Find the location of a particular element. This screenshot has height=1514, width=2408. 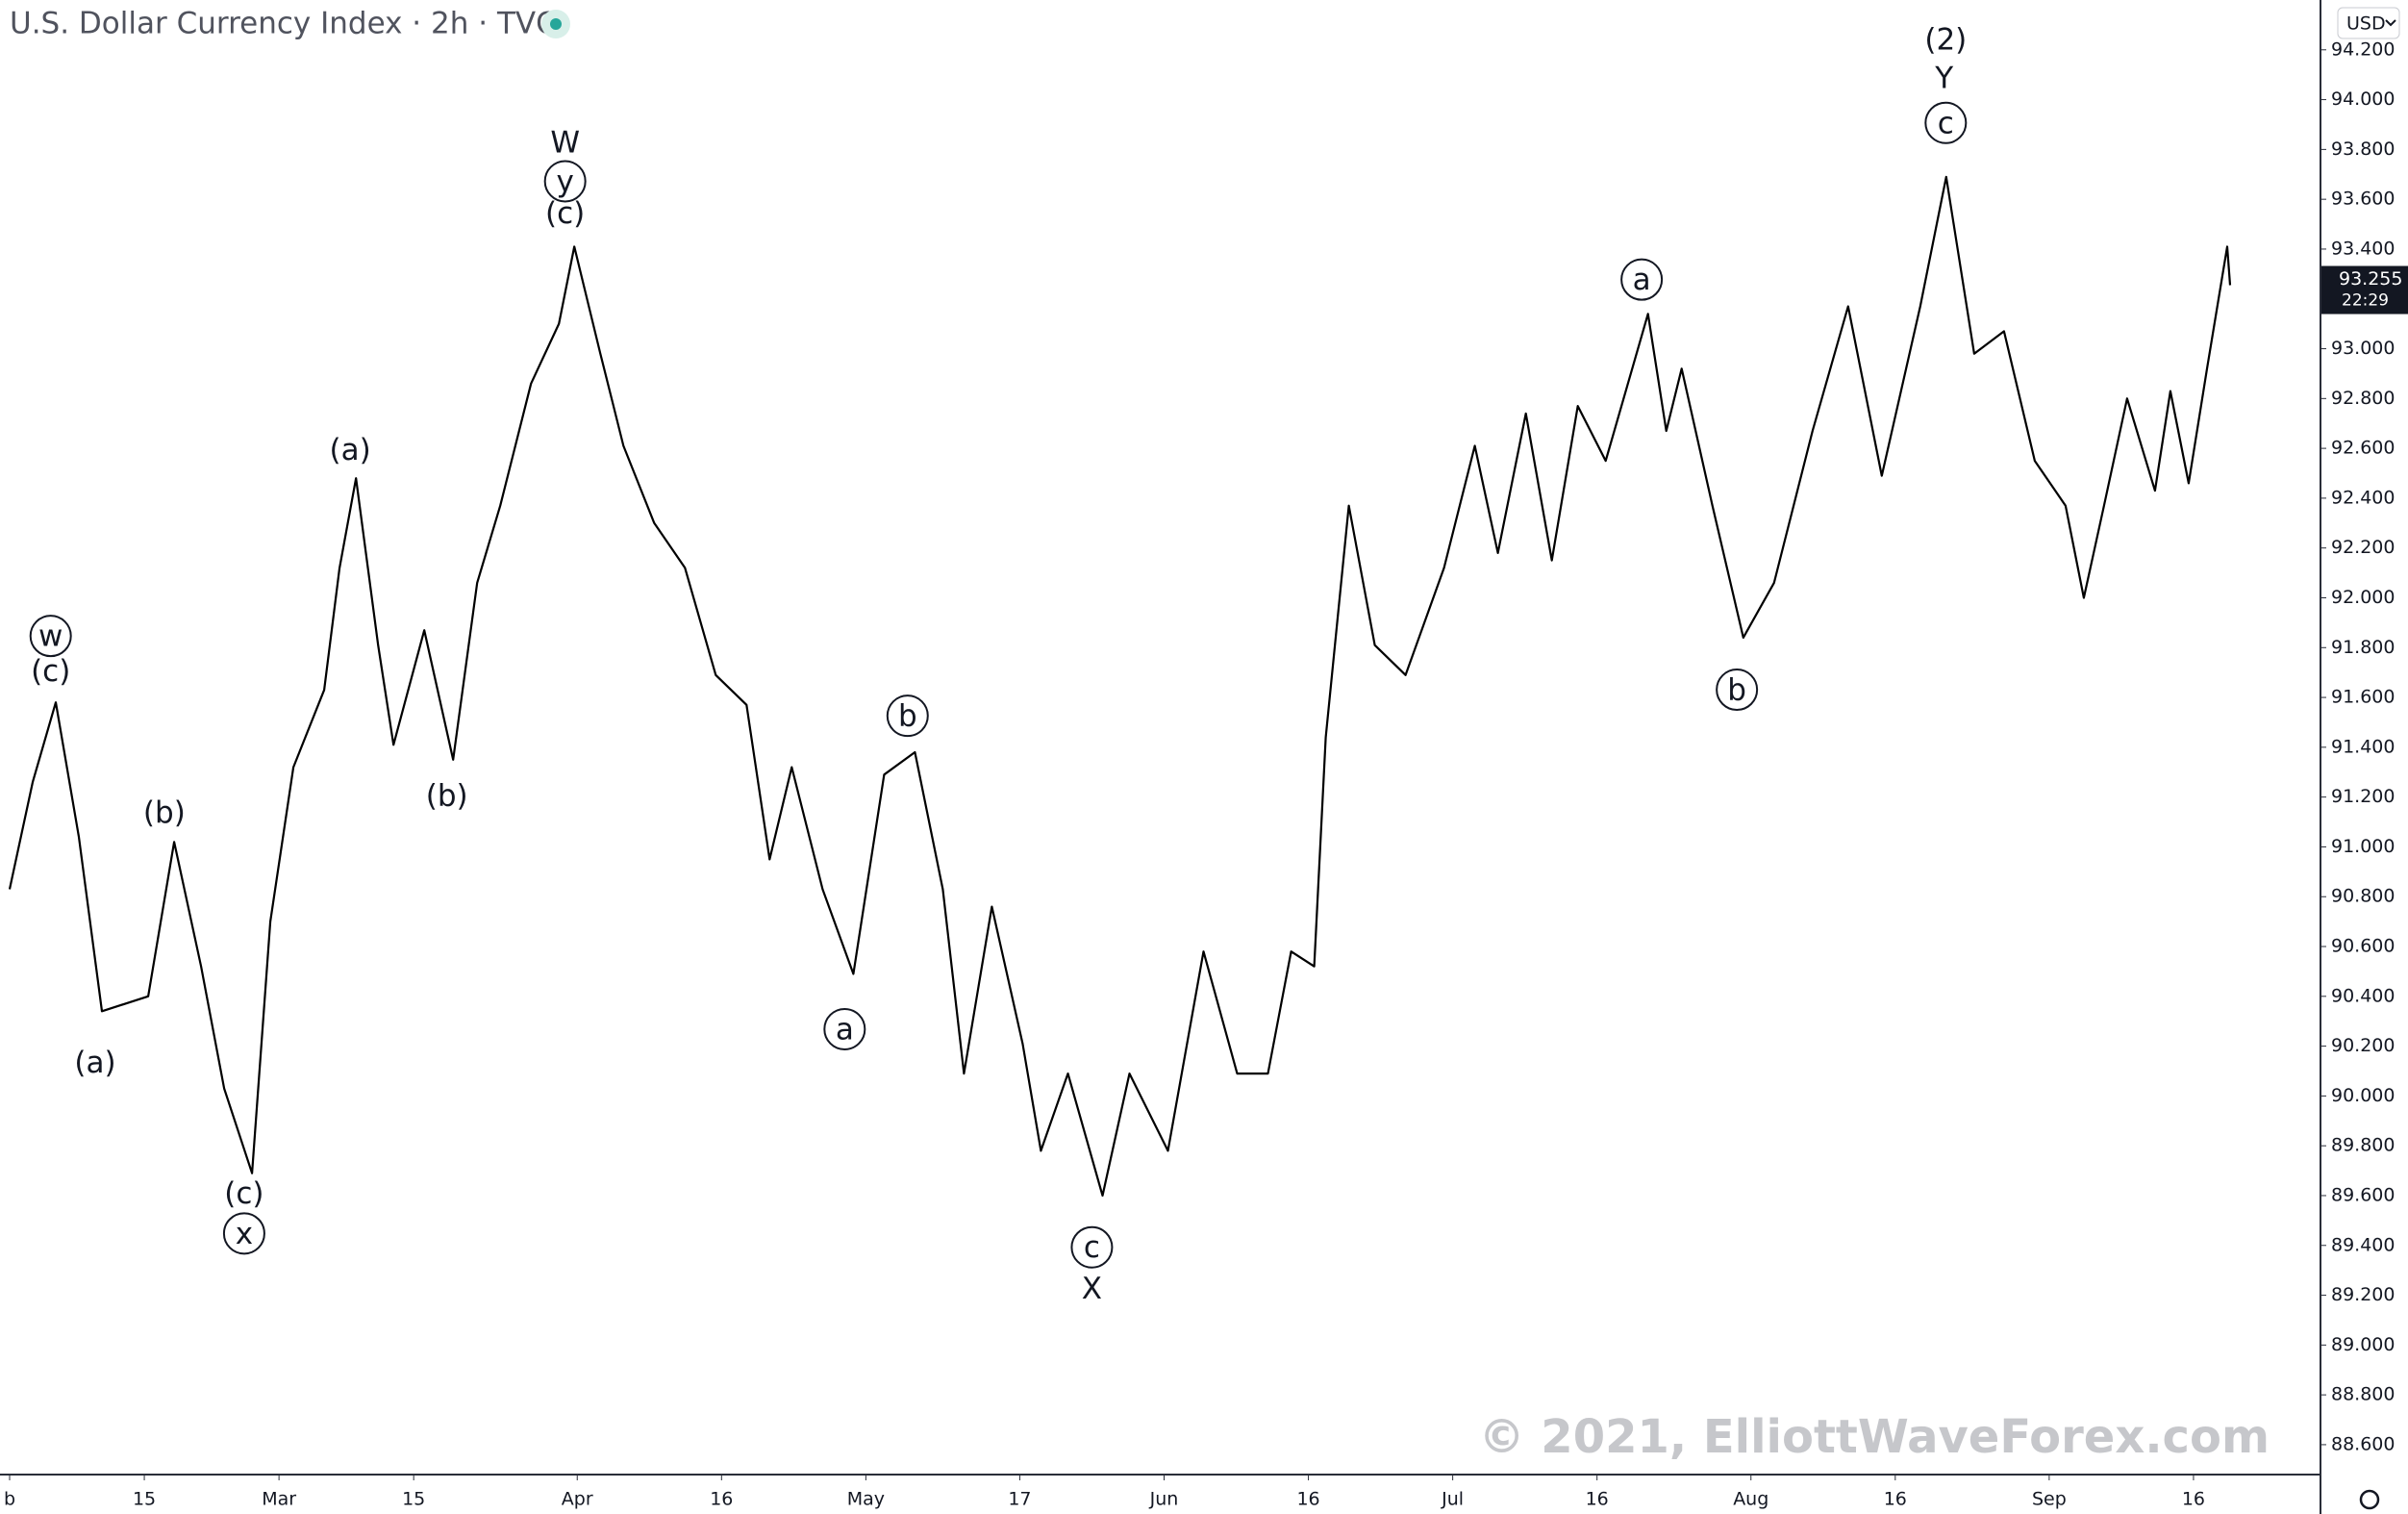

y-tick-label: 90.800 is located at coordinates (2363, 896).